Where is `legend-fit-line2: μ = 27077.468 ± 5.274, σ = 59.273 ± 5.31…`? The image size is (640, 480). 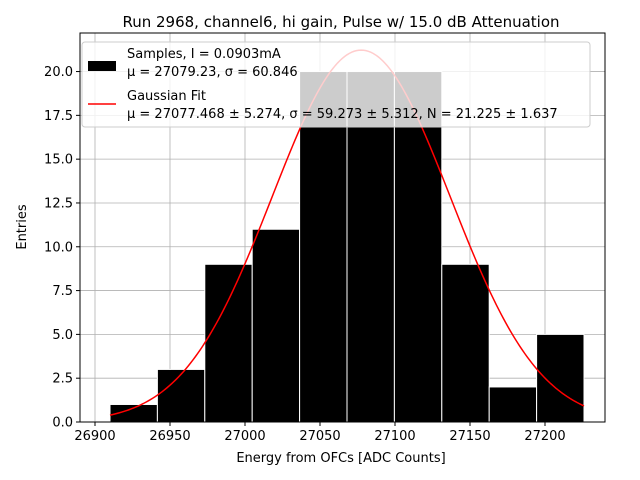
legend-fit-line2: μ = 27077.468 ± 5.274, σ = 59.273 ± 5.31… is located at coordinates (342, 114).